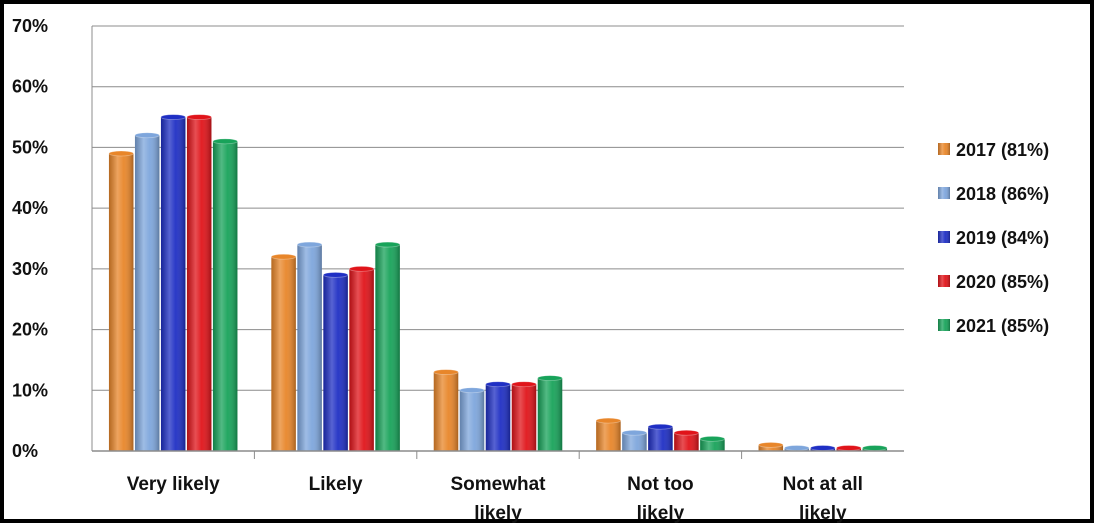  What do you see at coordinates (823, 484) in the screenshot?
I see `x-category-label-line: Not at all` at bounding box center [823, 484].